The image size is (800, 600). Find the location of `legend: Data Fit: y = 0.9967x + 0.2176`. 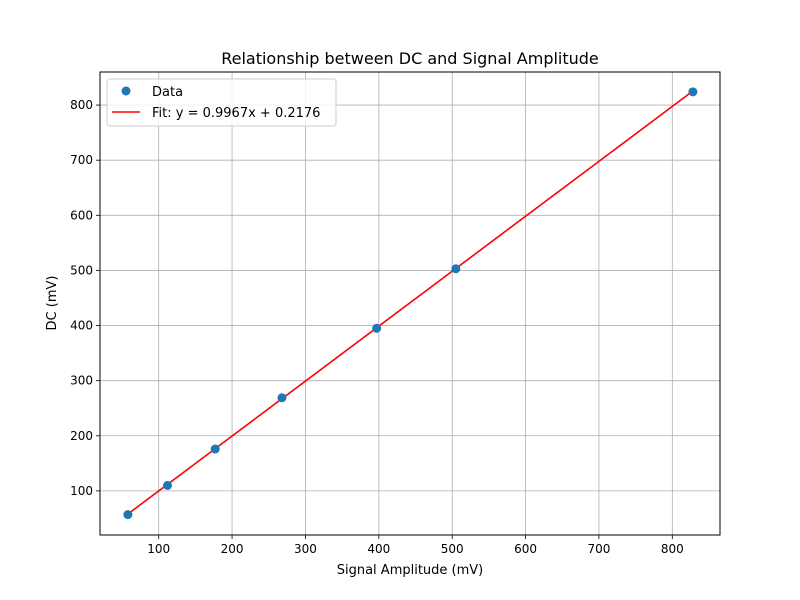

legend: Data Fit: y = 0.9967x + 0.2176 is located at coordinates (221, 102).